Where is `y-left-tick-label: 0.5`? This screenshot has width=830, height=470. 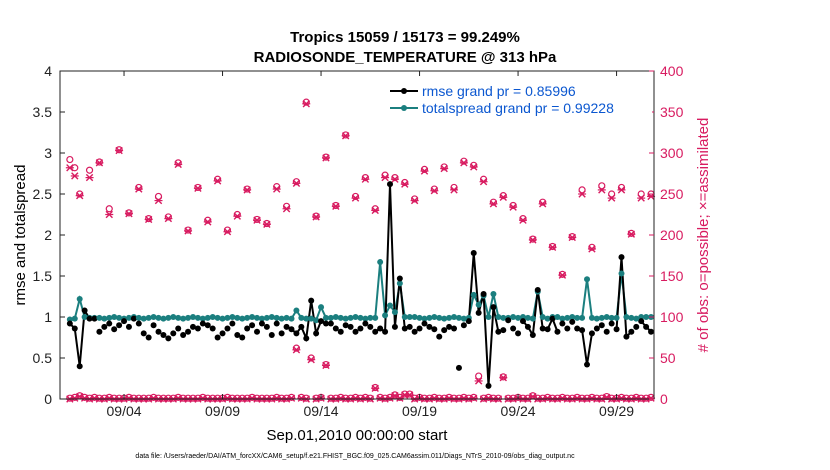 y-left-tick-label: 0.5 is located at coordinates (43, 358).